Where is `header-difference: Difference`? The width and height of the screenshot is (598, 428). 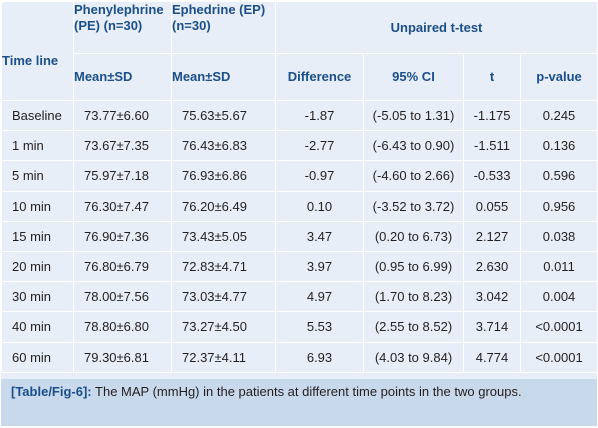 header-difference: Difference is located at coordinates (319, 77).